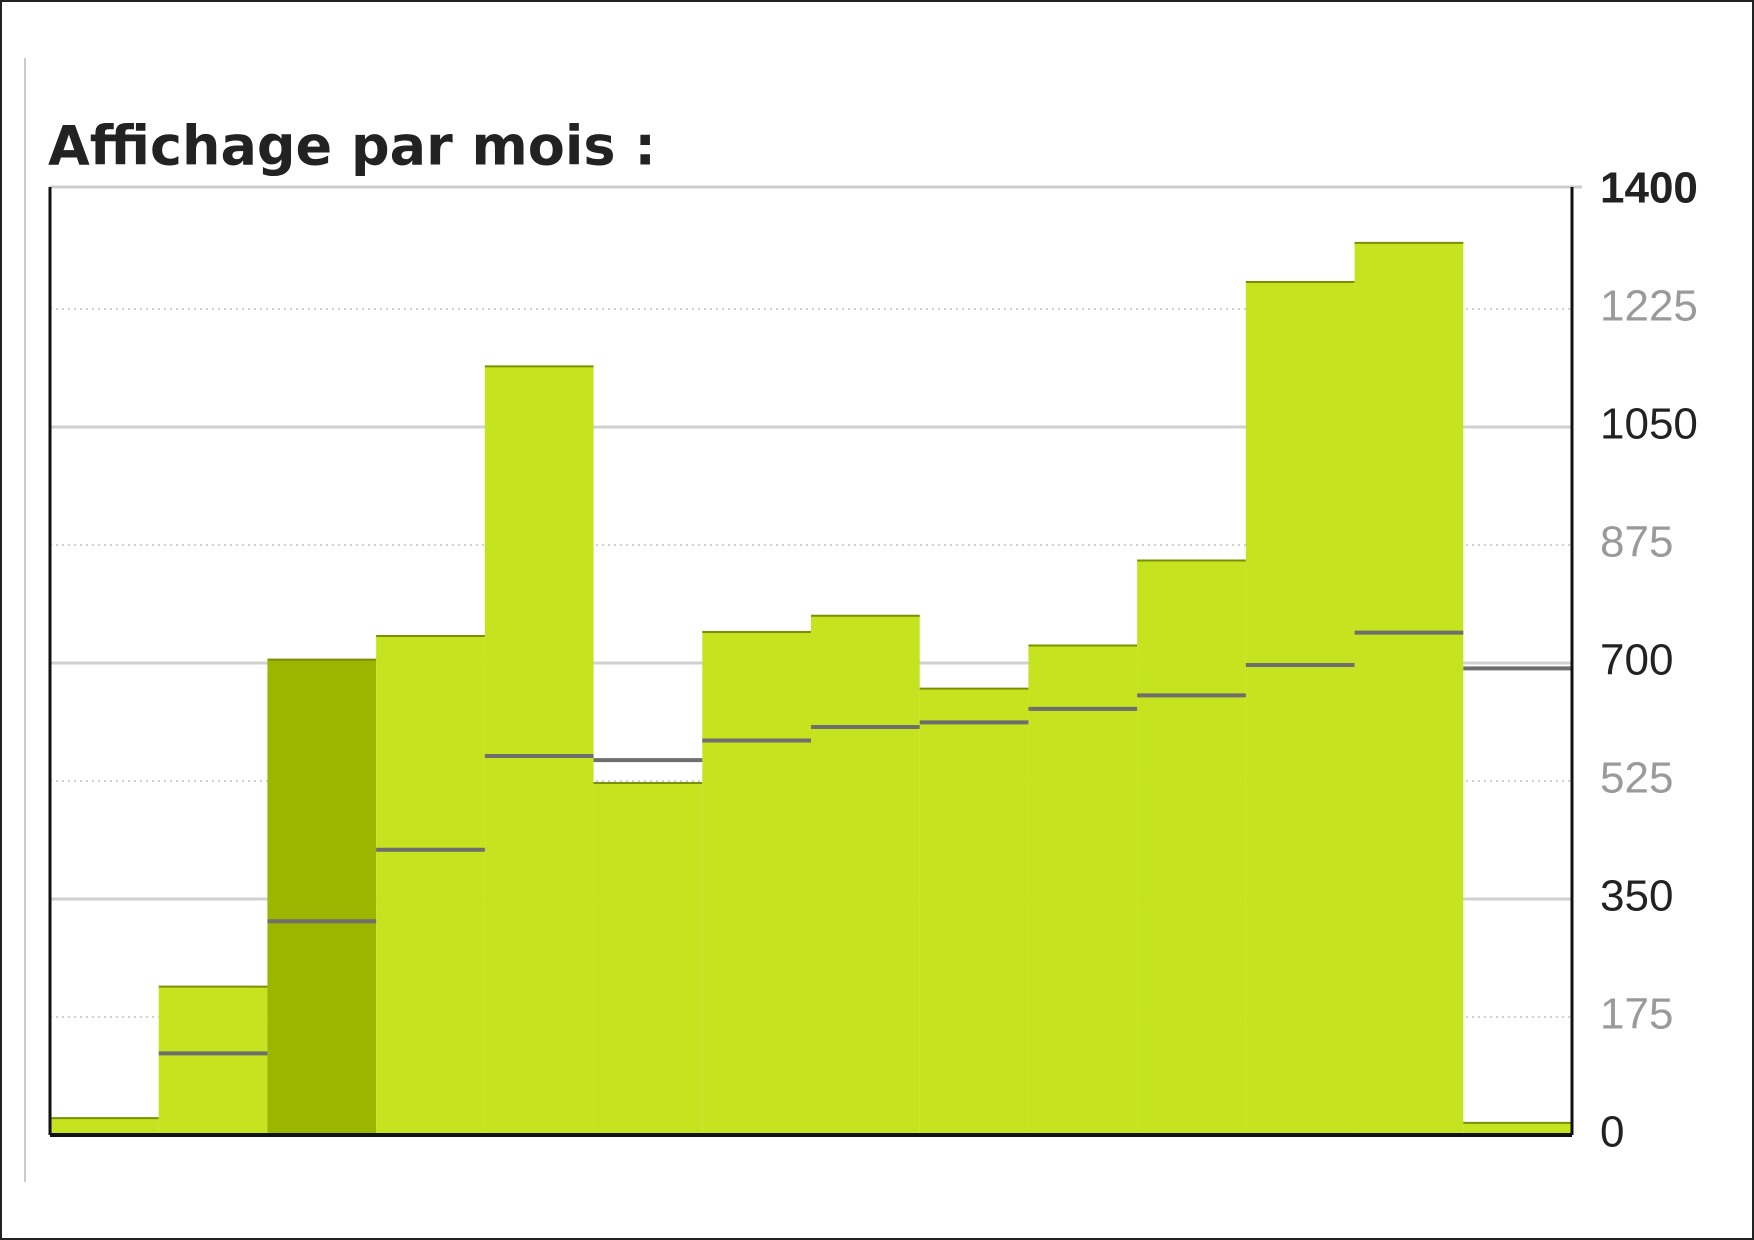 The height and width of the screenshot is (1240, 1754). I want to click on y-tick-label: 1050, so click(1649, 424).